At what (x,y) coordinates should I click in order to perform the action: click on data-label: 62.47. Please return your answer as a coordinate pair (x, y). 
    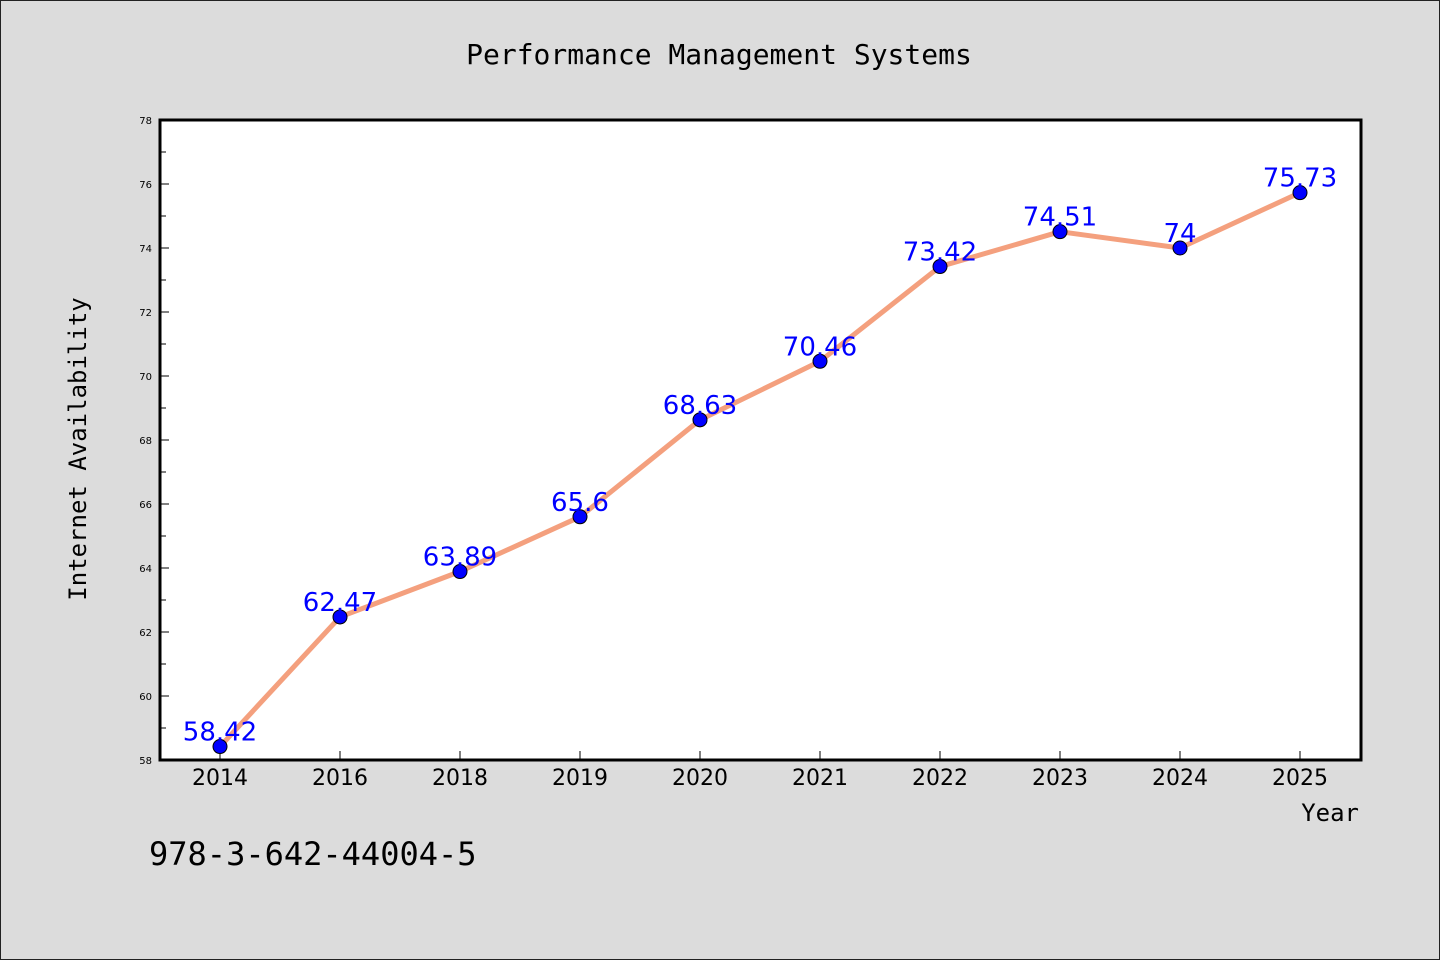
    Looking at the image, I should click on (340, 603).